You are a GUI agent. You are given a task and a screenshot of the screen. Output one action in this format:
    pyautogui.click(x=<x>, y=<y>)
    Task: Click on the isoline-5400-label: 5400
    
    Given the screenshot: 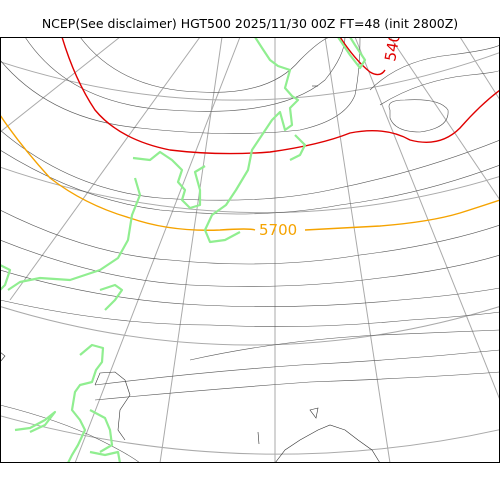 What is the action you would take?
    pyautogui.click(x=393, y=42)
    